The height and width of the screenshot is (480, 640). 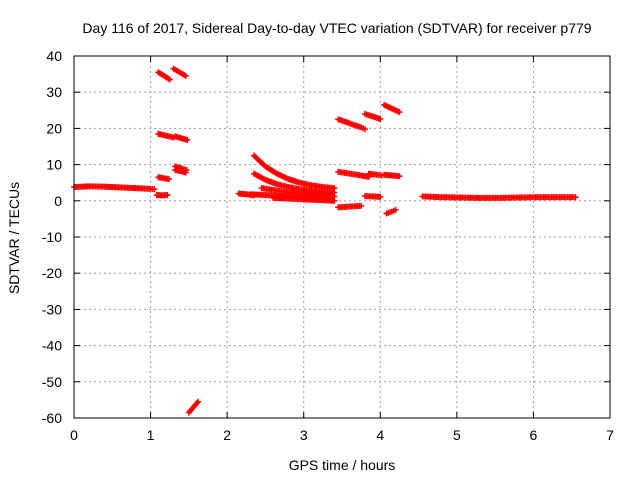 I want to click on y-tick-label: -50, so click(x=52, y=382).